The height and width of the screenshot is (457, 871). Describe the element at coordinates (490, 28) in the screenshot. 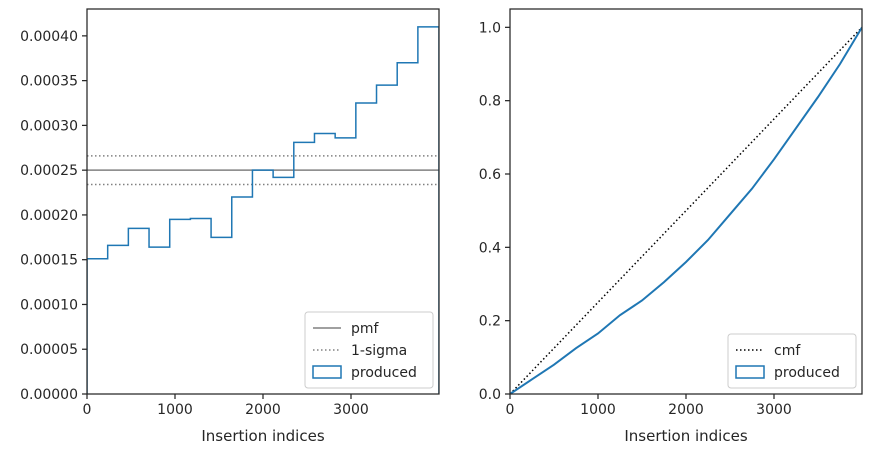

I see `right-ytick-label: 1.0` at that location.